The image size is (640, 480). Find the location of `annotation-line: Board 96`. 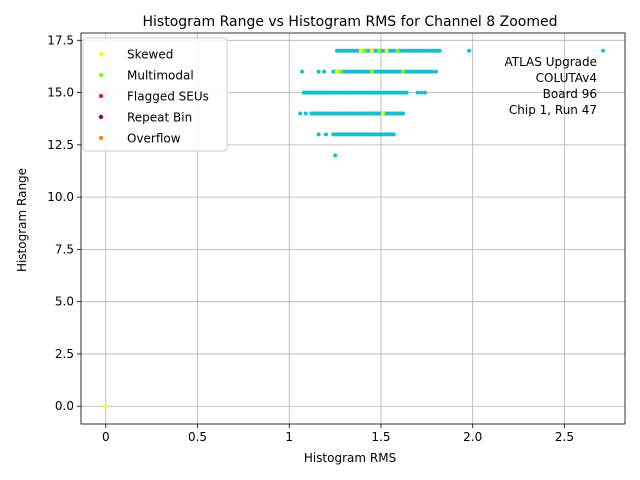

annotation-line: Board 96 is located at coordinates (570, 94).